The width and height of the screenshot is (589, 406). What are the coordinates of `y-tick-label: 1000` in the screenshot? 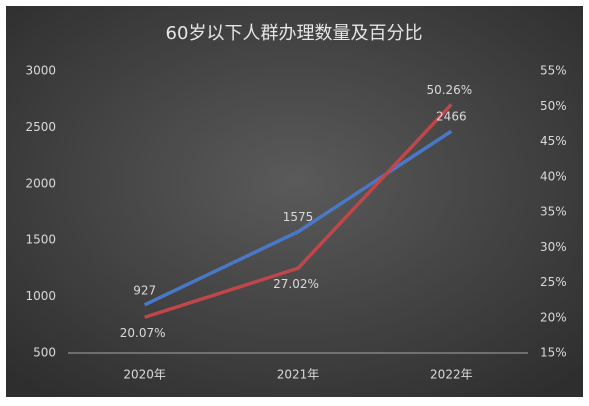 It's located at (40, 296).